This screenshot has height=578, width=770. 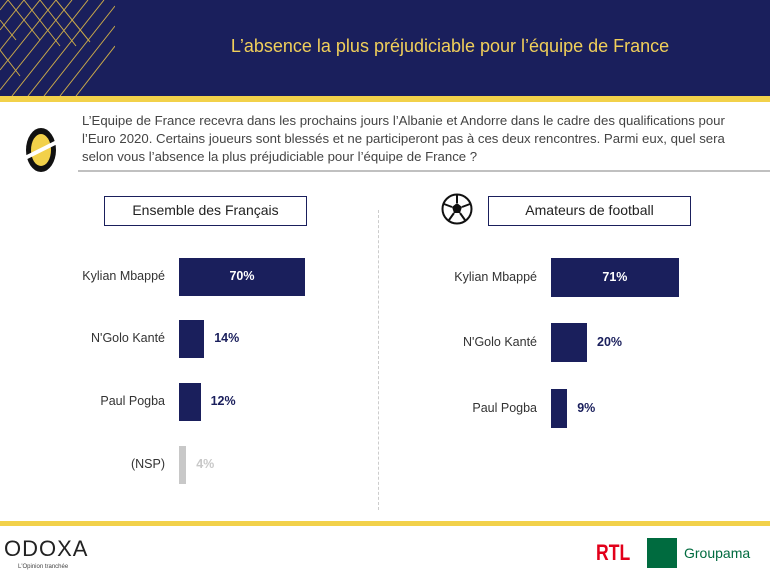 I want to click on groupama-logo: Groupama, so click(x=717, y=553).